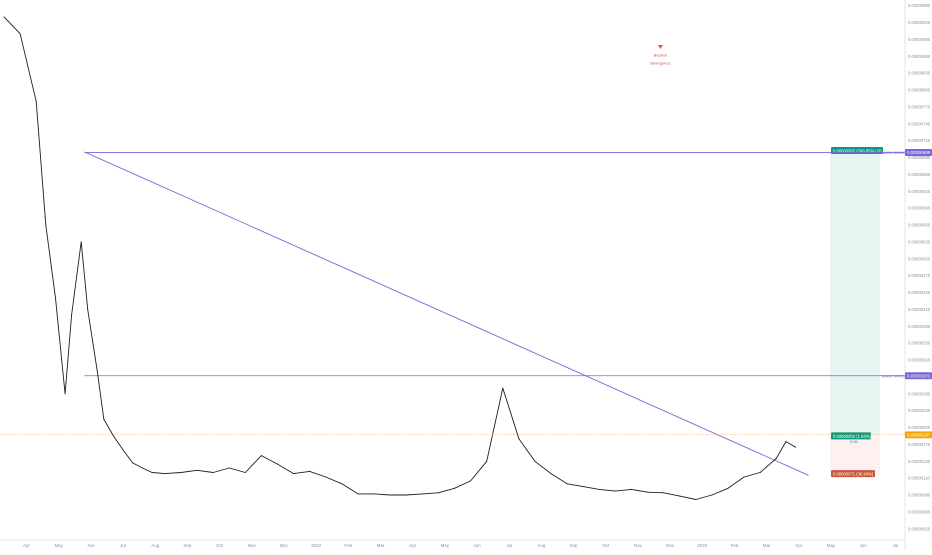 The height and width of the screenshot is (555, 932). What do you see at coordinates (919, 528) in the screenshot?
I see `y-tick-label: 0.00000020` at bounding box center [919, 528].